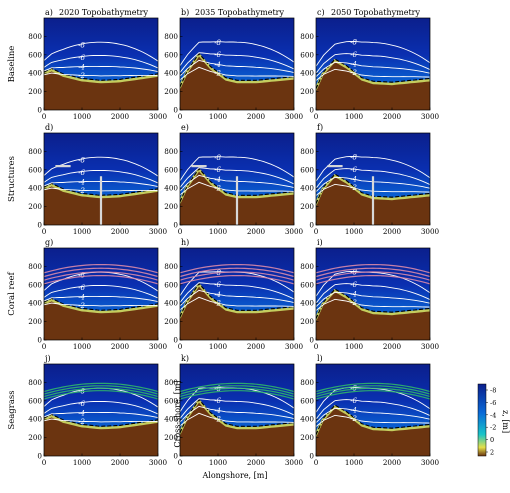 This screenshot has width=510, height=493. What do you see at coordinates (12, 64) in the screenshot?
I see `row-label: Baseline` at bounding box center [12, 64].